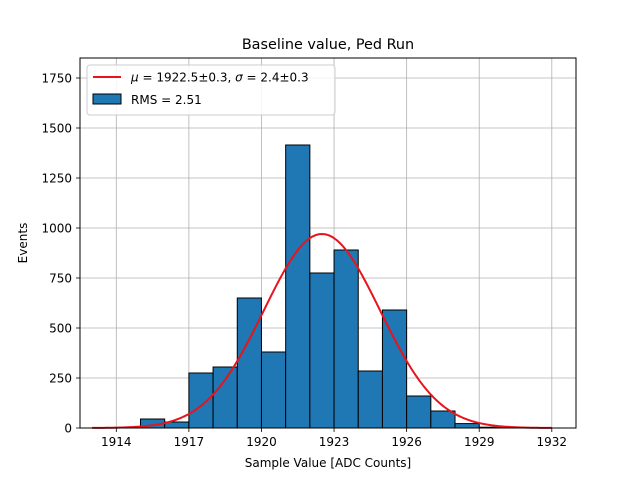  Describe the element at coordinates (116, 442) in the screenshot. I see `x-tick-label: 1914` at that location.